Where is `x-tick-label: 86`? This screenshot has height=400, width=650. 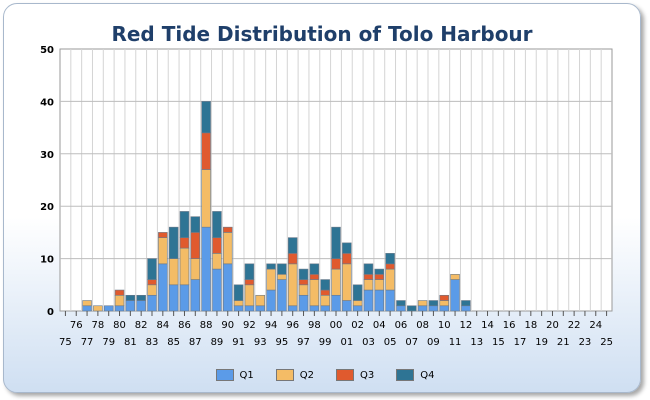 x-tick-label: 86 is located at coordinates (184, 325).